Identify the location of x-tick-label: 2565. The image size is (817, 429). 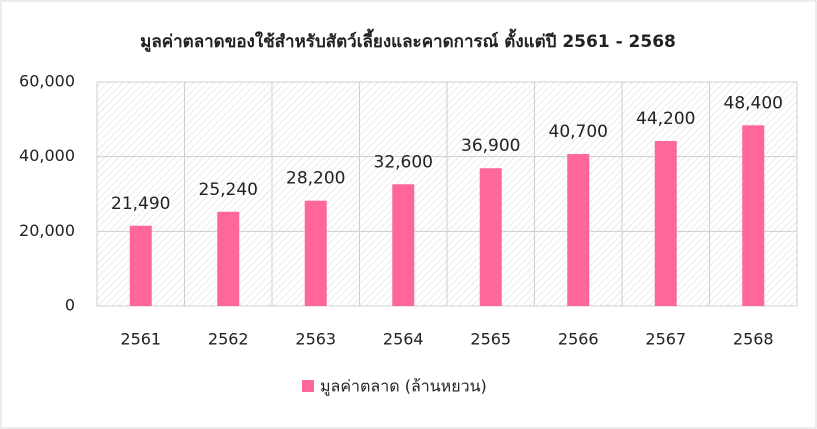
(490, 339).